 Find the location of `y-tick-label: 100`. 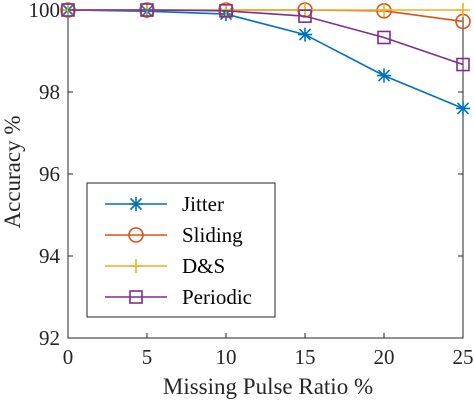

y-tick-label: 100 is located at coordinates (45, 11).